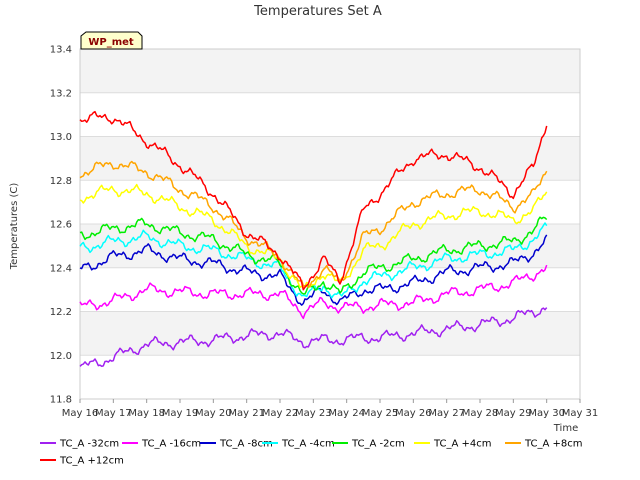 The width and height of the screenshot is (640, 480). Describe the element at coordinates (61, 137) in the screenshot. I see `y-tick-label: 13.0` at that location.